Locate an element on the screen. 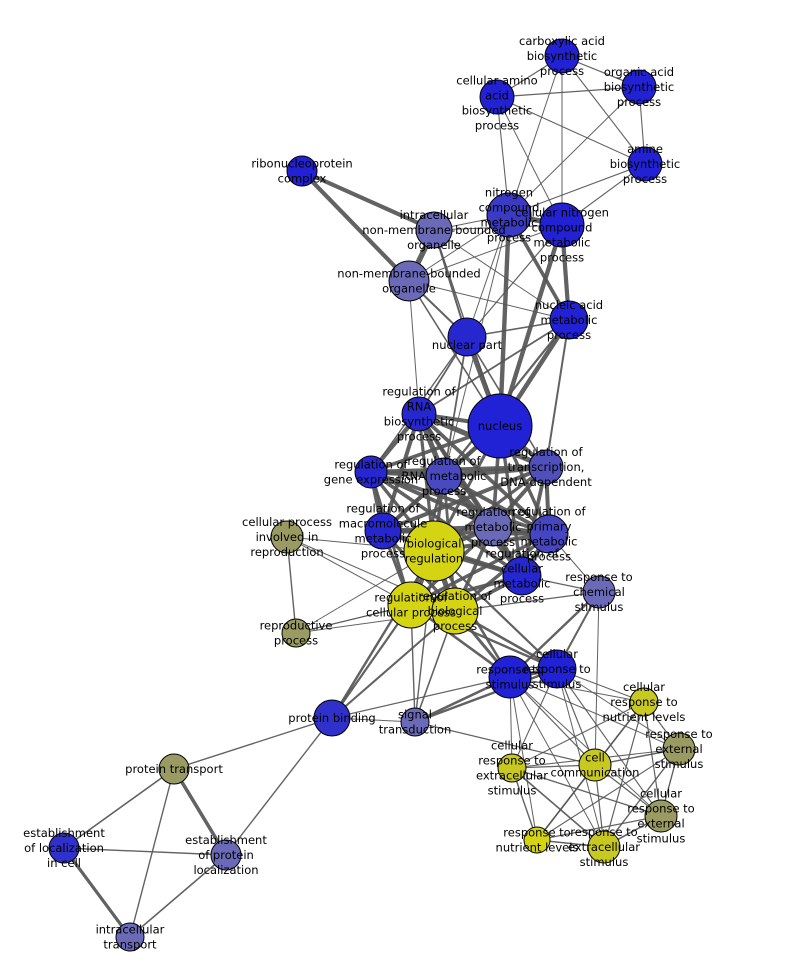  graph-node-regulation-of-cellular-metabolic-process is located at coordinates (522, 576).